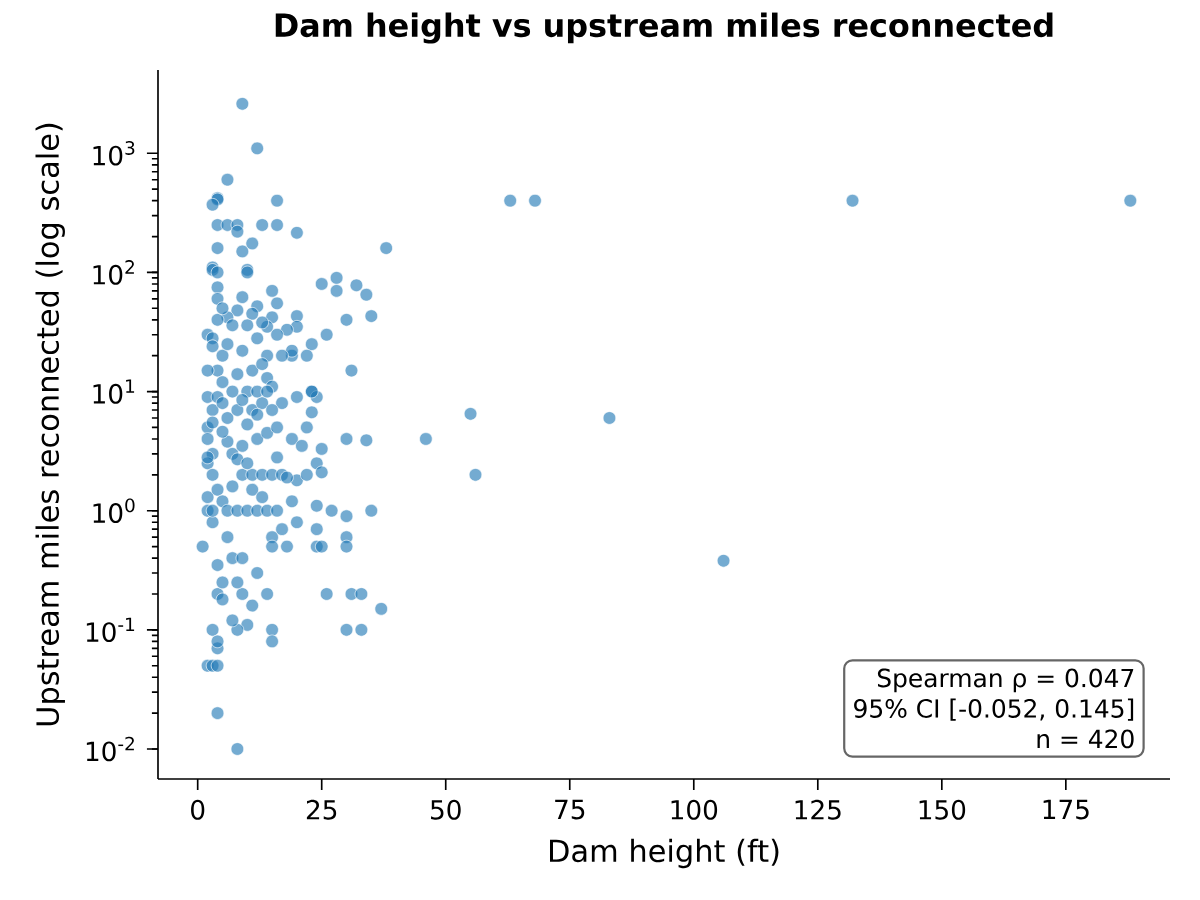 The height and width of the screenshot is (900, 1200). Describe the element at coordinates (114, 391) in the screenshot. I see `y-tick-label: 10$^{1}$` at that location.